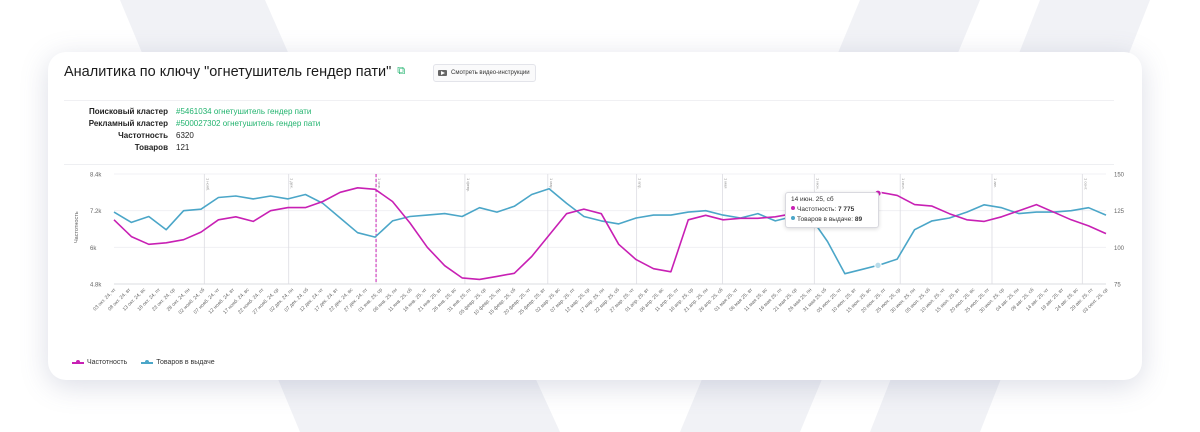  I want to click on y-left-axis-title: Частотность, so click(77, 227).